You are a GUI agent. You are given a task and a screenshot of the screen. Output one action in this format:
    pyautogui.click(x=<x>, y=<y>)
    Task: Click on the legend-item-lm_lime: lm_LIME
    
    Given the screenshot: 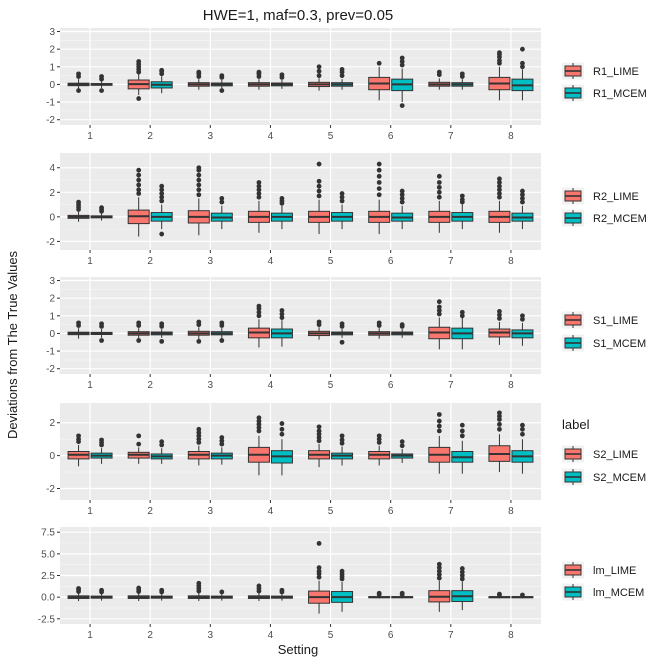 What is the action you would take?
    pyautogui.click(x=599, y=570)
    